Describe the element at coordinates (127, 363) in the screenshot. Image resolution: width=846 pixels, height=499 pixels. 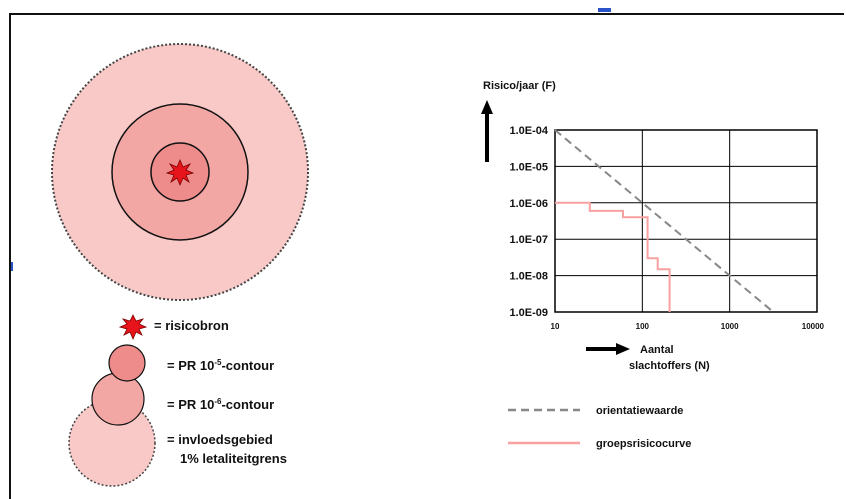
I see `legend-pr5-circle` at that location.